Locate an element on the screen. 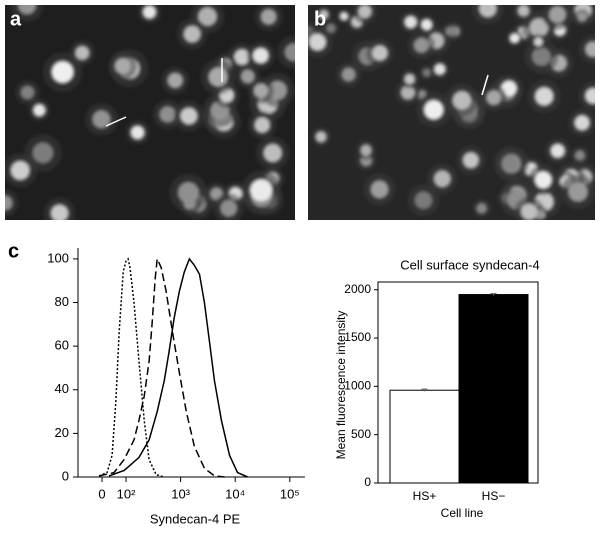 The image size is (600, 539). x-tick-label: 10⁵ is located at coordinates (290, 493).